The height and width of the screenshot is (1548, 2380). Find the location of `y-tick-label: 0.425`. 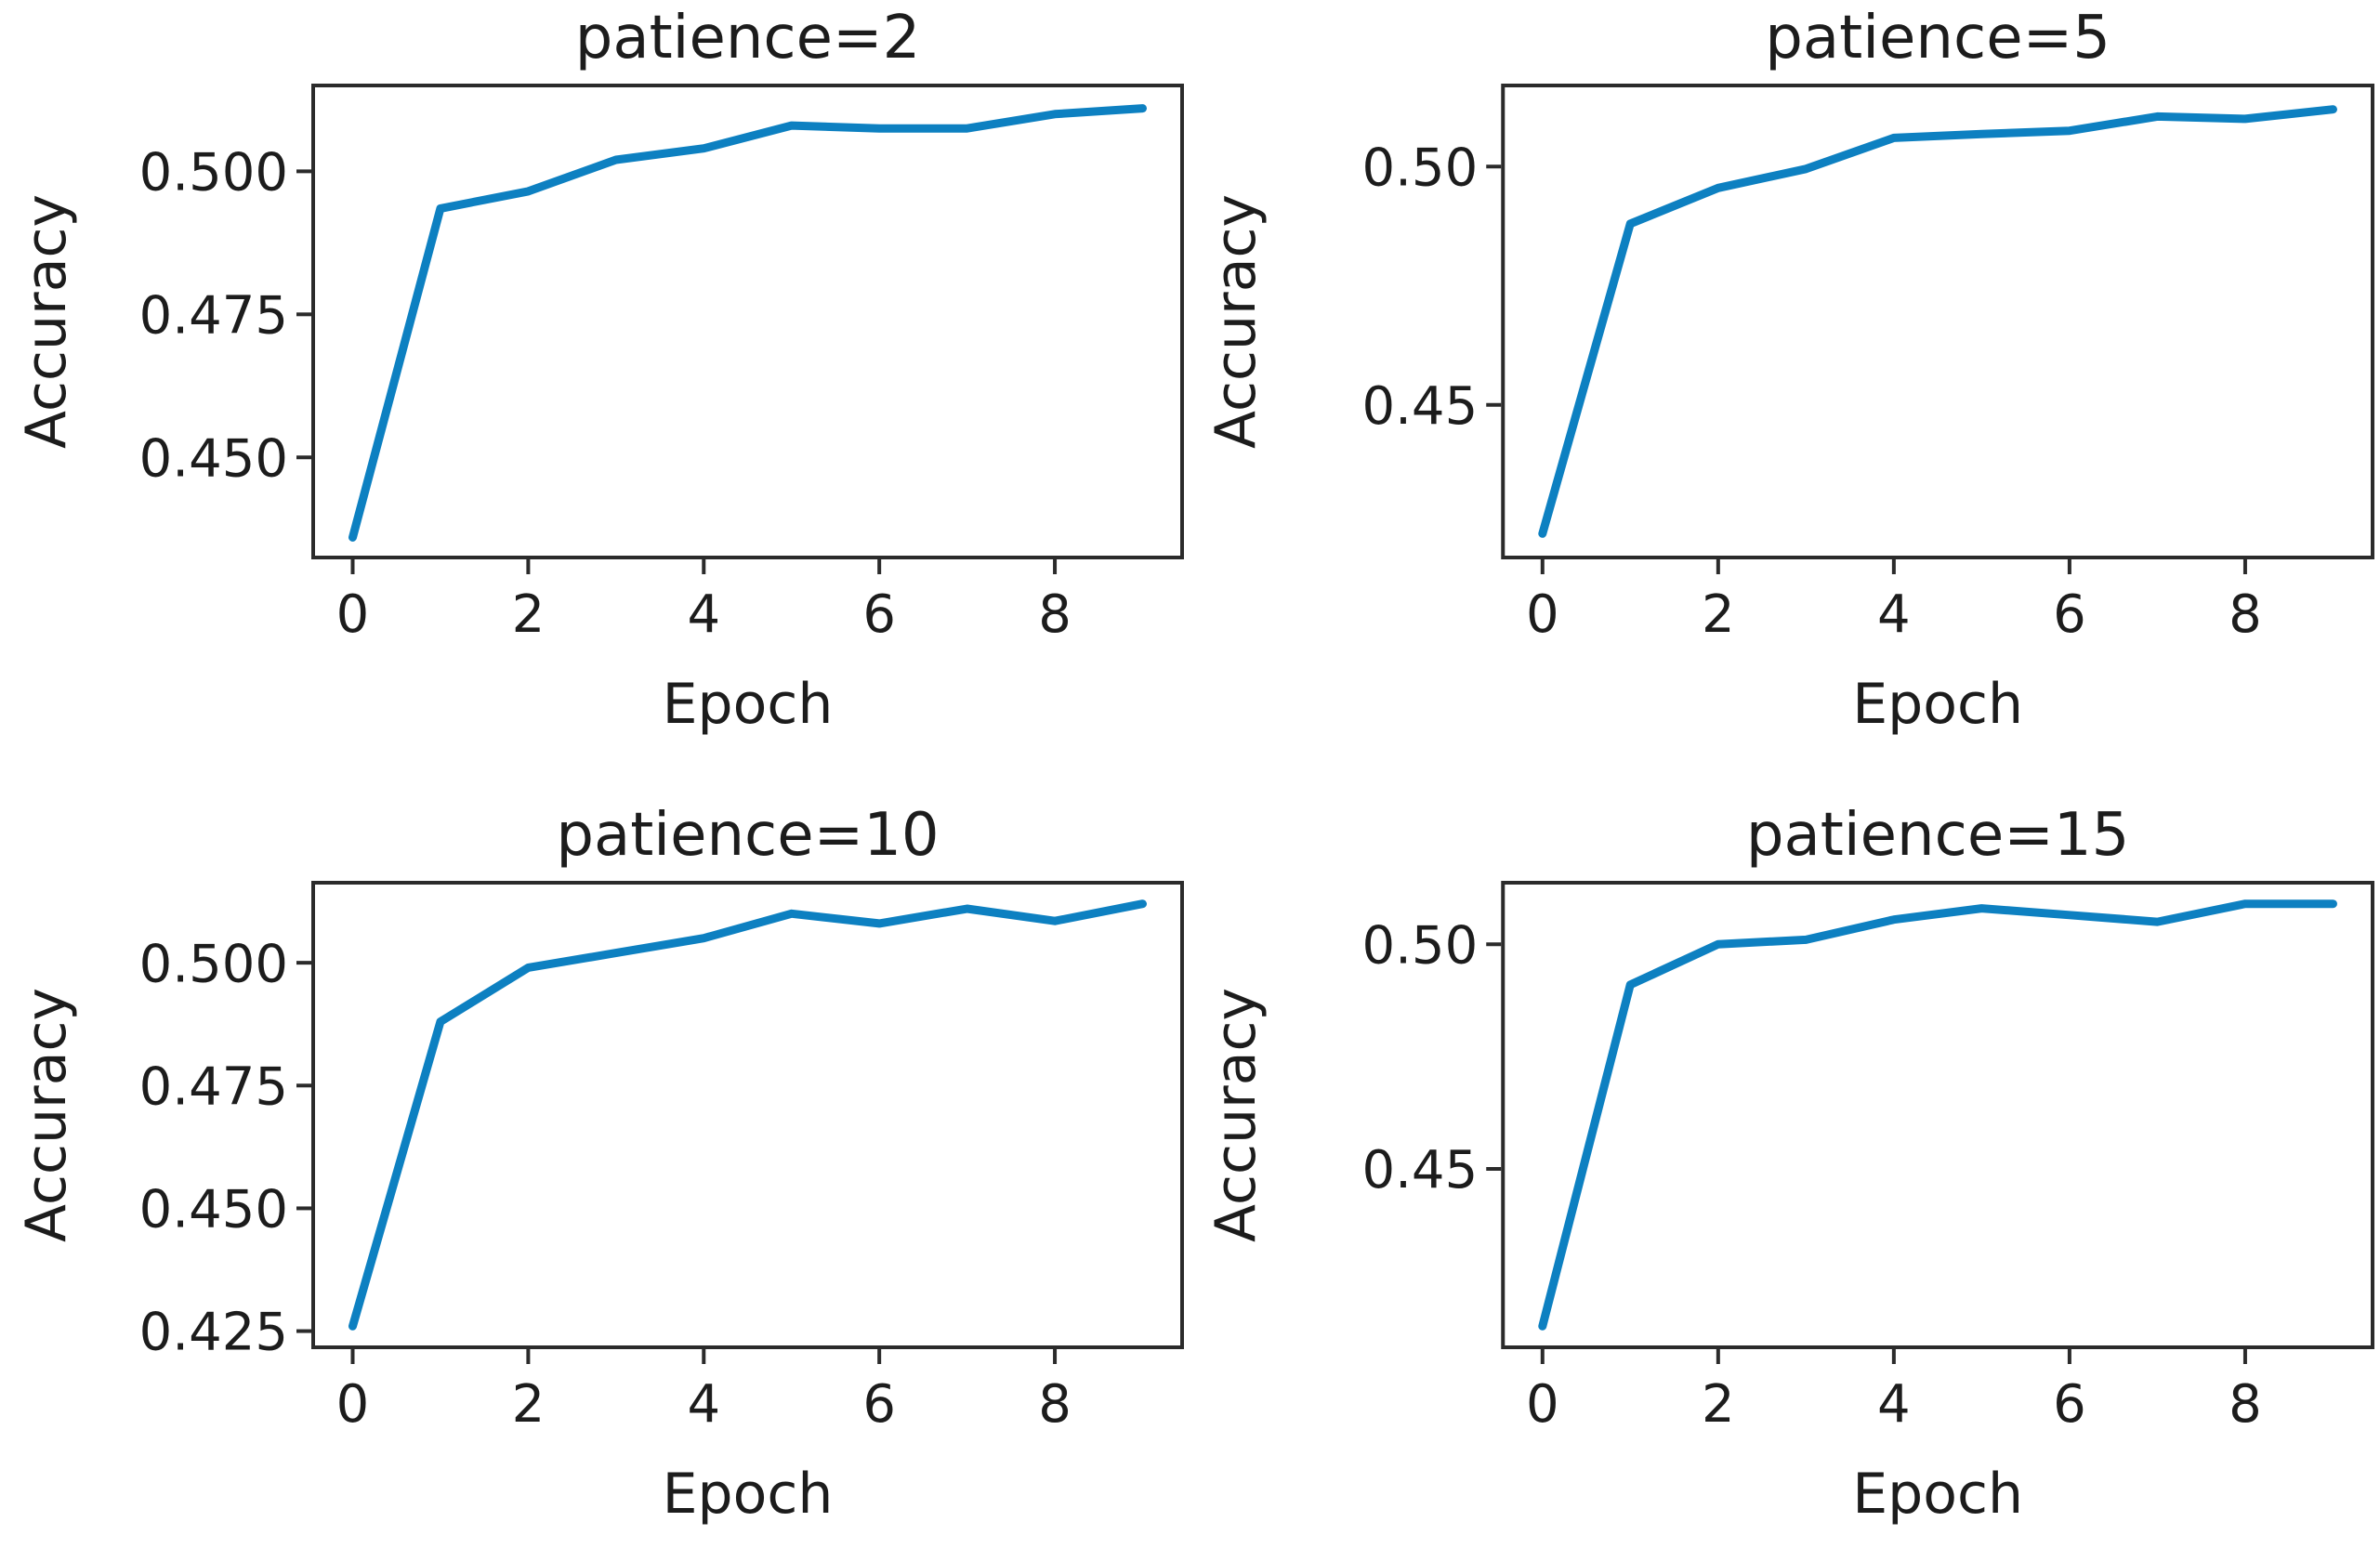

y-tick-label: 0.425 is located at coordinates (213, 1333).